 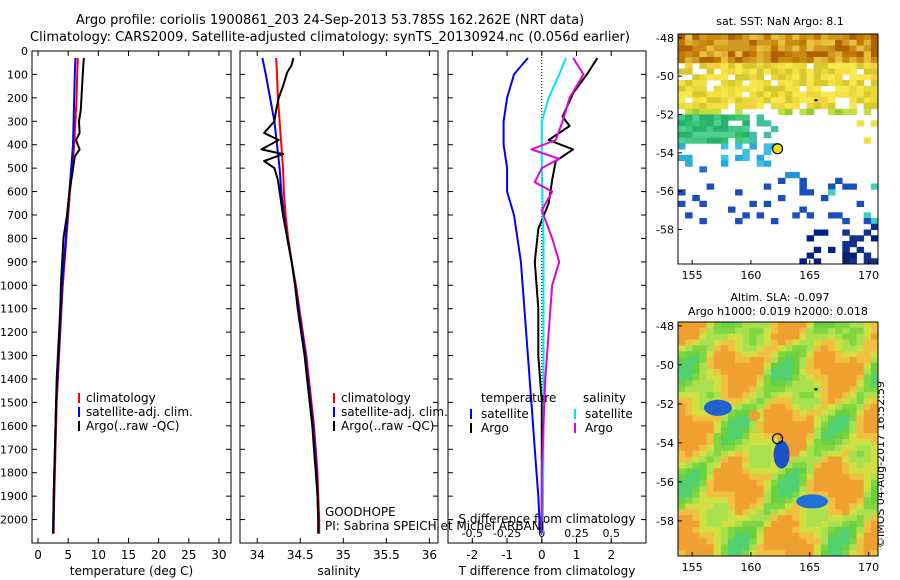 What do you see at coordinates (17, 238) in the screenshot?
I see `y-tick-label: 800` at bounding box center [17, 238].